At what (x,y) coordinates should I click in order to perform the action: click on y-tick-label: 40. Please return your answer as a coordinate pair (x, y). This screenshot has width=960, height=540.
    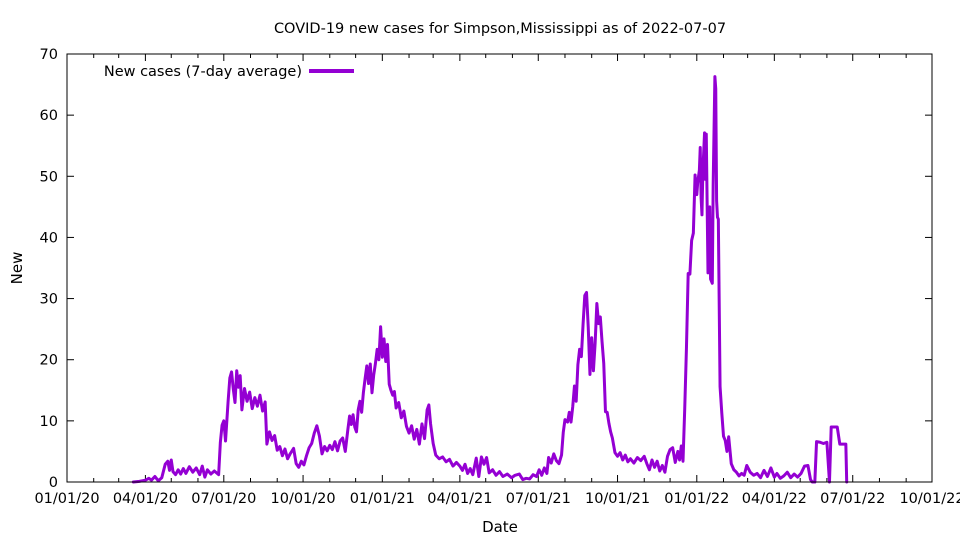
    Looking at the image, I should click on (49, 238).